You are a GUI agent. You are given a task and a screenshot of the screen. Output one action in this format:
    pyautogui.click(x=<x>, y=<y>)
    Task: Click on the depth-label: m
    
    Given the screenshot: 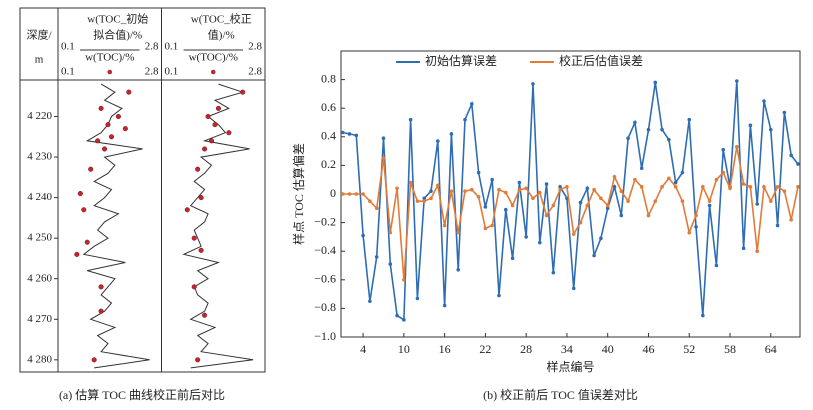 What is the action you would take?
    pyautogui.click(x=39, y=60)
    